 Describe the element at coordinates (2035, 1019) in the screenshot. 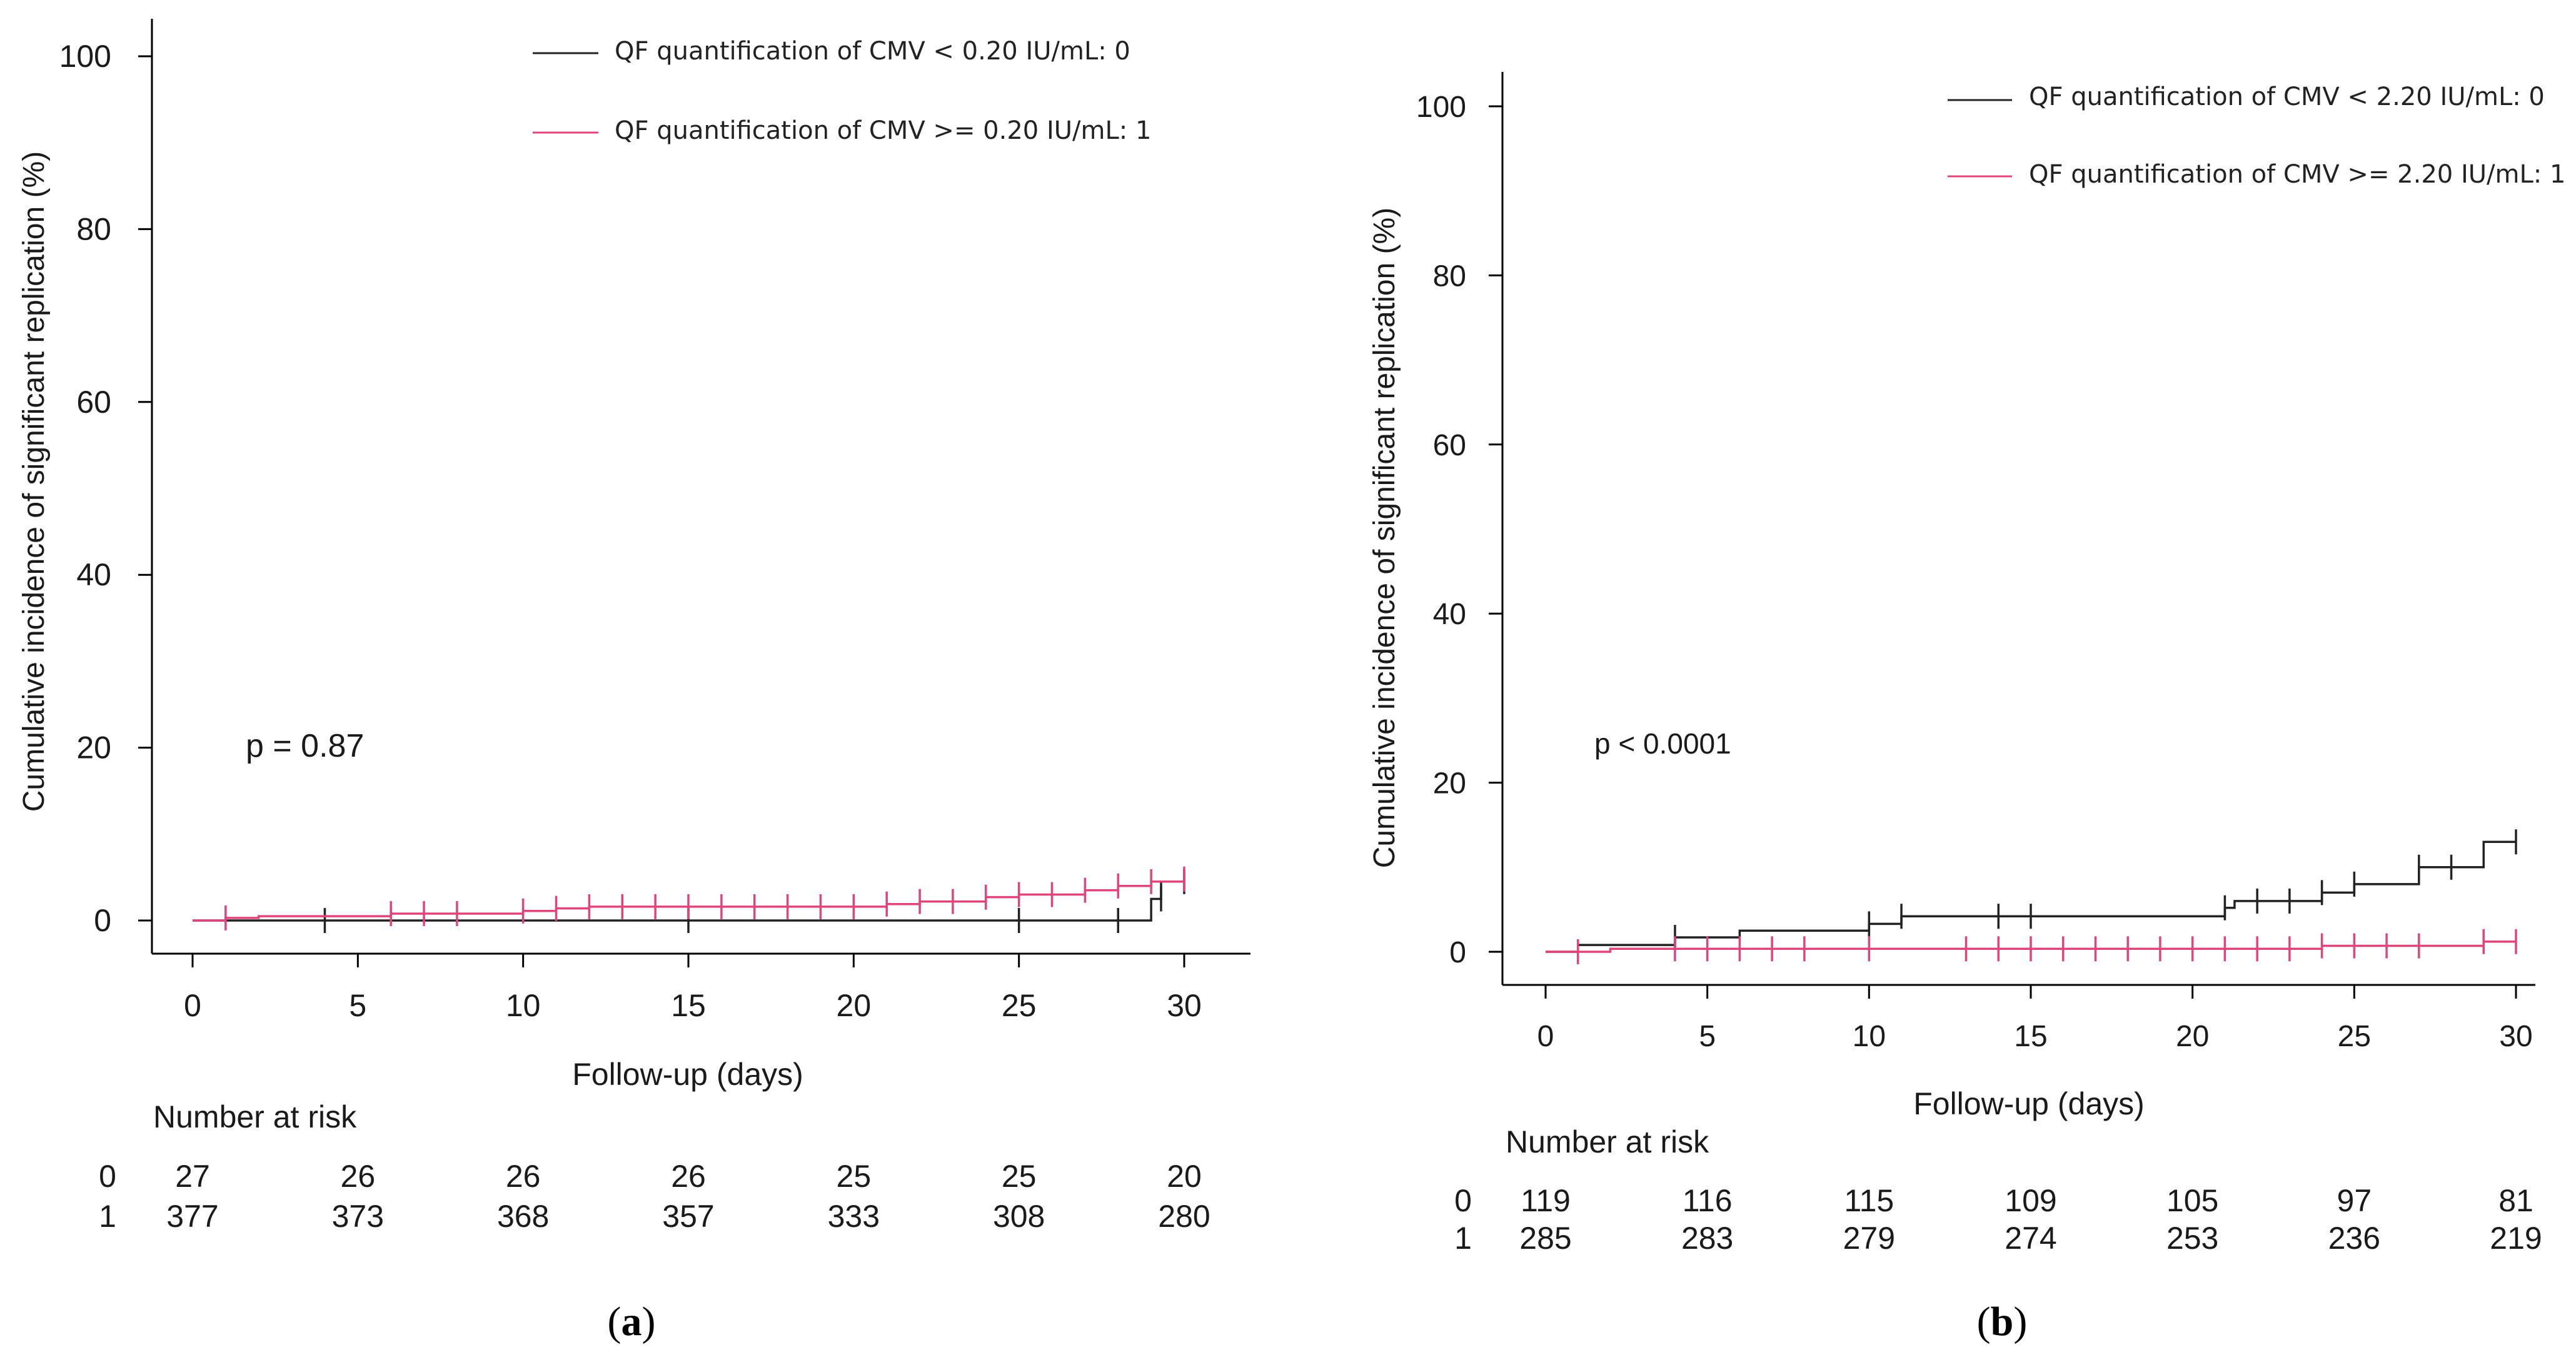

I see `panel-b-x-ticks: 0 5 10 15 20 25 30` at that location.